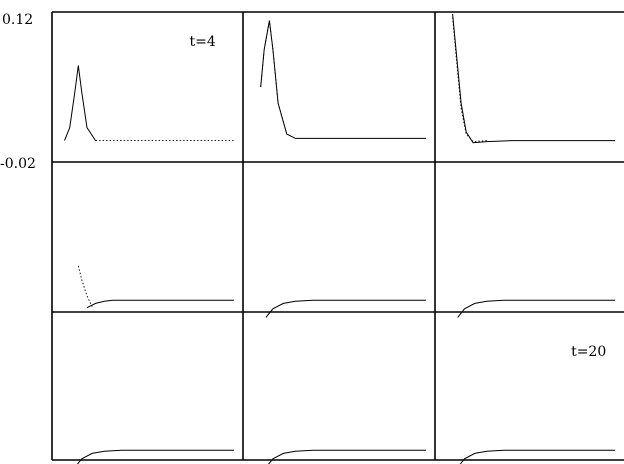  What do you see at coordinates (155, 456) in the screenshot?
I see `panel-7-series-1-line` at bounding box center [155, 456].